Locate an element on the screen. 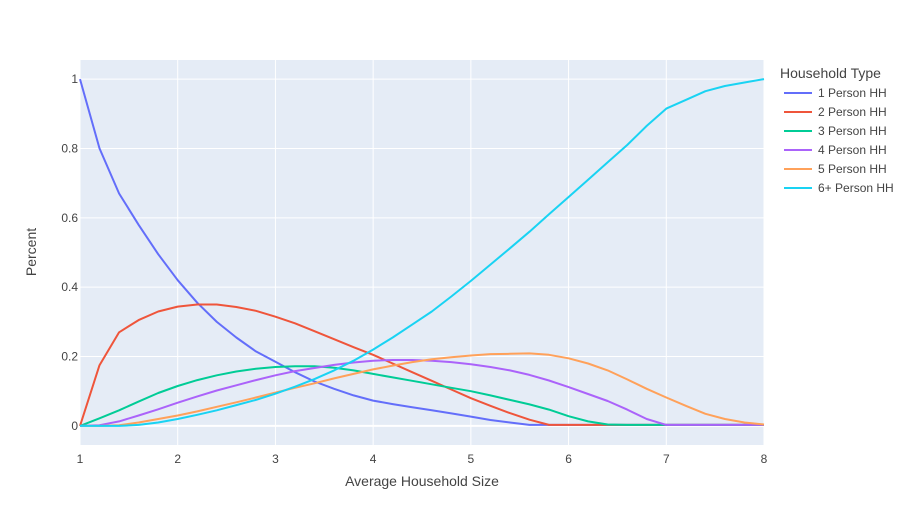 The image size is (920, 525). x-tick-label: 5 is located at coordinates (471, 459).